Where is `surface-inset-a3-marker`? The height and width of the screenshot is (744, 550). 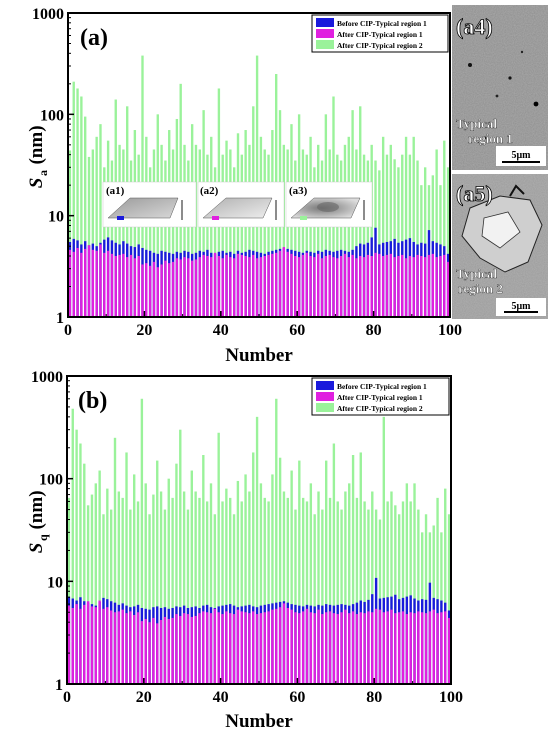 surface-inset-a3-marker is located at coordinates (303, 218).